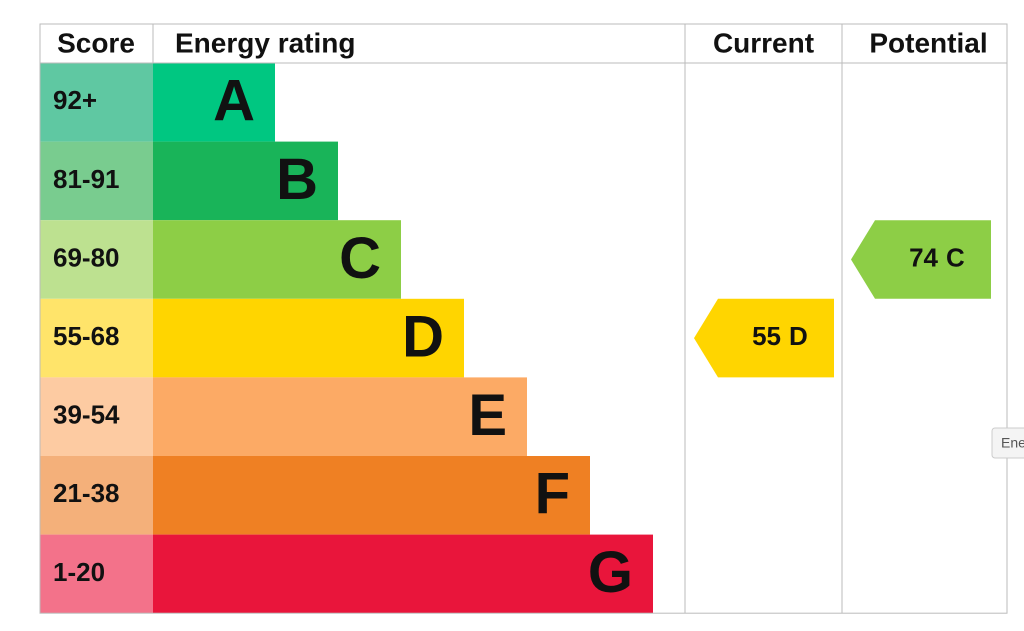 The image size is (1024, 631). Describe the element at coordinates (928, 42) in the screenshot. I see `header-potential: Potential` at that location.